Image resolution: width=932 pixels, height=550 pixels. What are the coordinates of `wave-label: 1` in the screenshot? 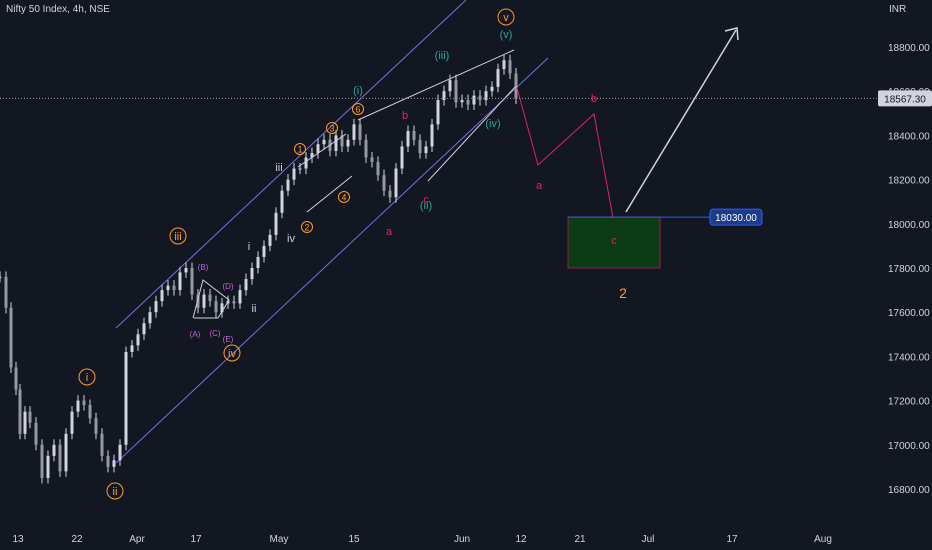 It's located at (299, 150).